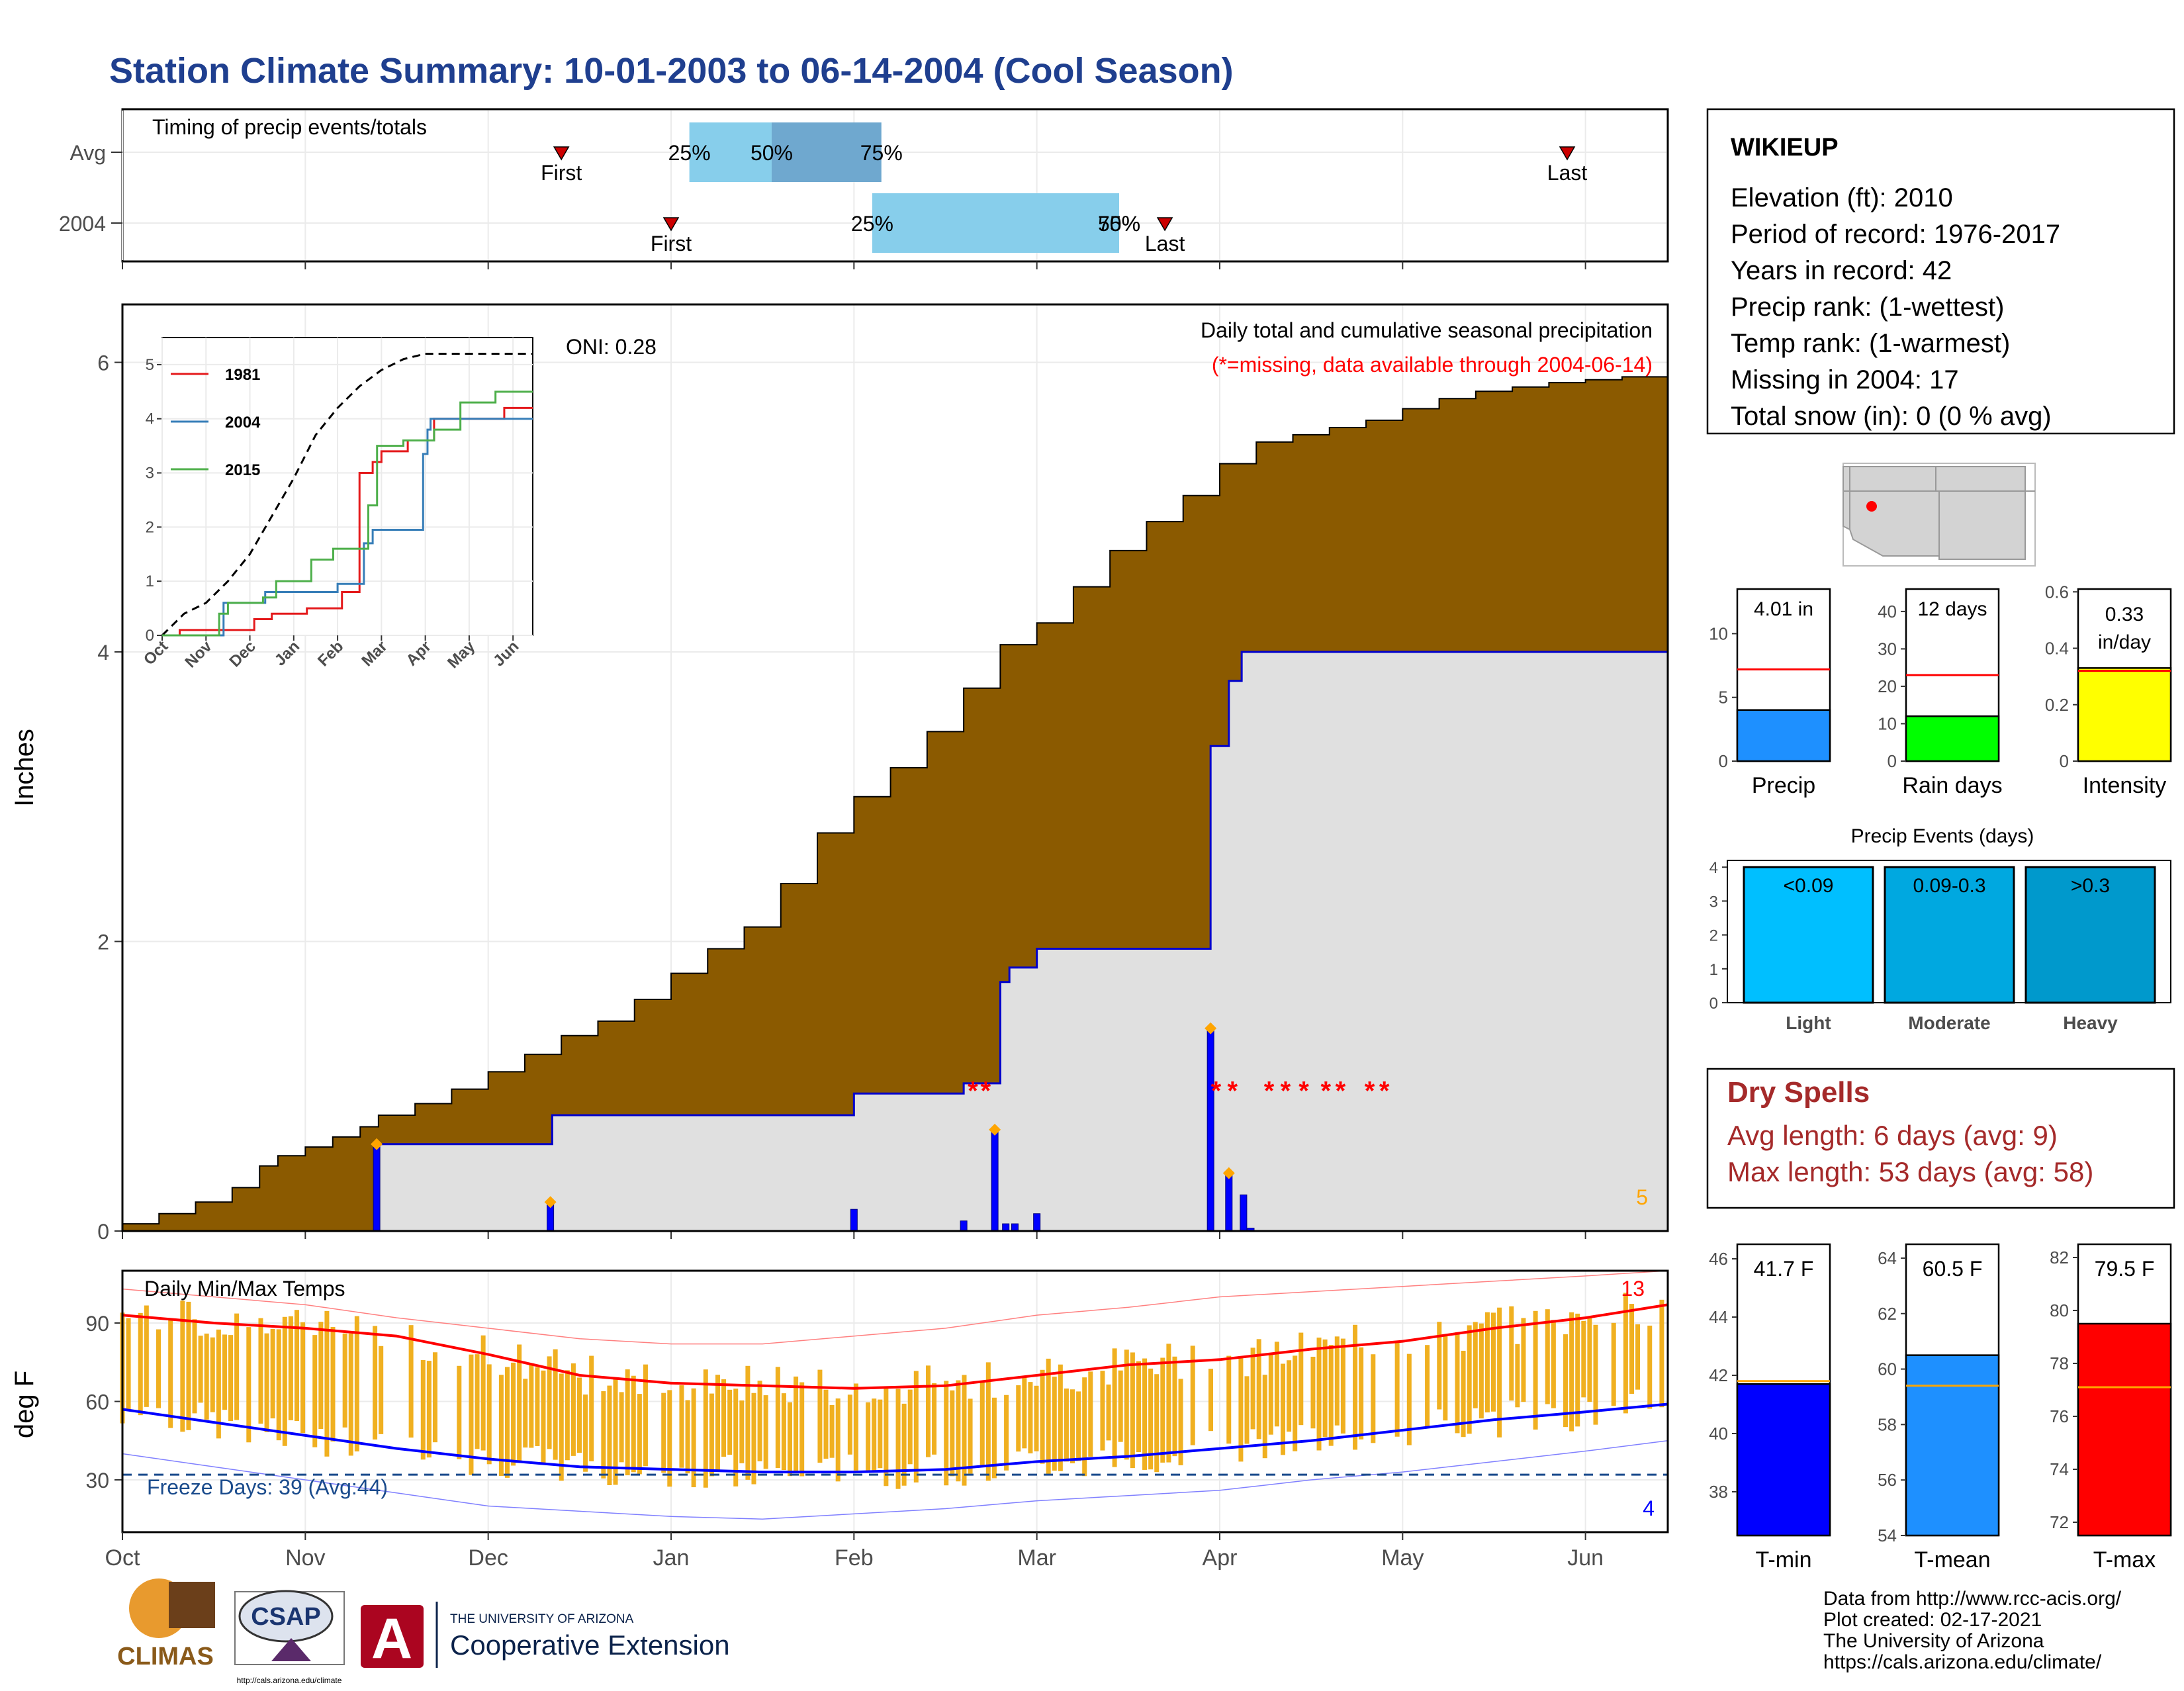 The image size is (2184, 1691). What do you see at coordinates (1783, 1460) in the screenshot?
I see `temp-bar-value` at bounding box center [1783, 1460].